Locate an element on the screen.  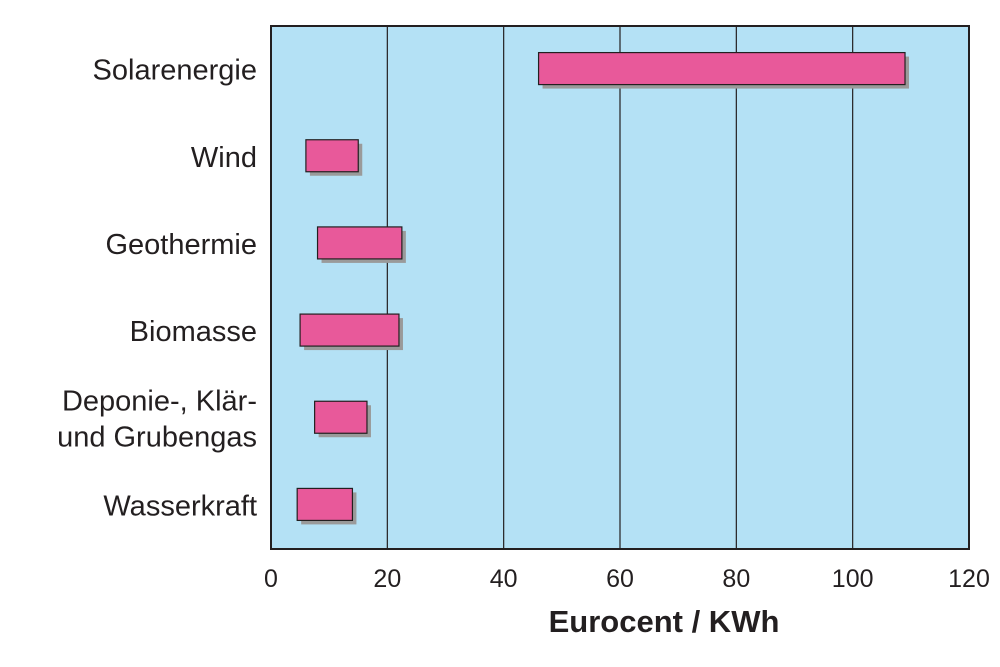
x-axis-ticks: 0 20 40 60 80 100 120 is located at coordinates (627, 579).